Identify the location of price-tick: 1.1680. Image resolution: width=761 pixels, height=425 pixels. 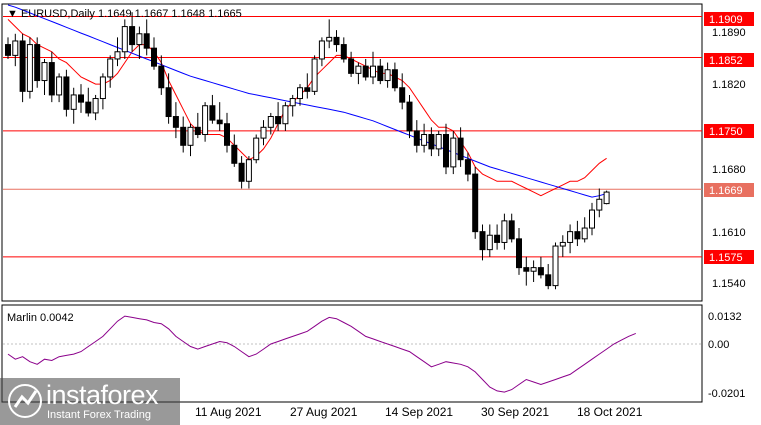
(729, 170).